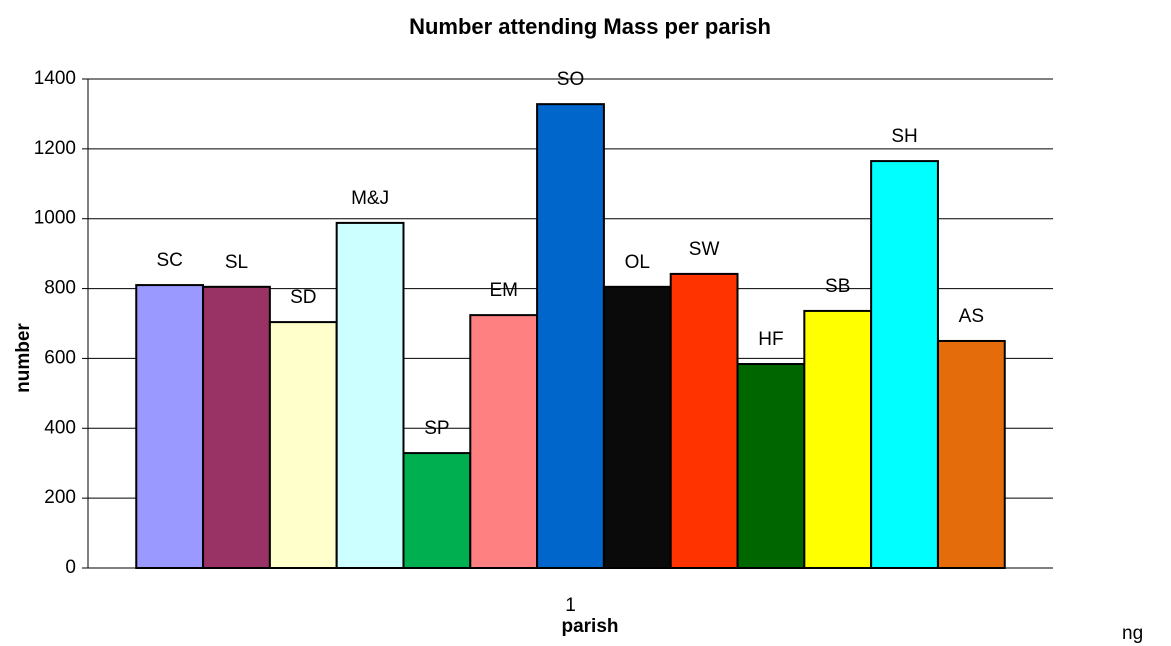 This screenshot has width=1171, height=646. What do you see at coordinates (704, 249) in the screenshot?
I see `data-label: SW` at bounding box center [704, 249].